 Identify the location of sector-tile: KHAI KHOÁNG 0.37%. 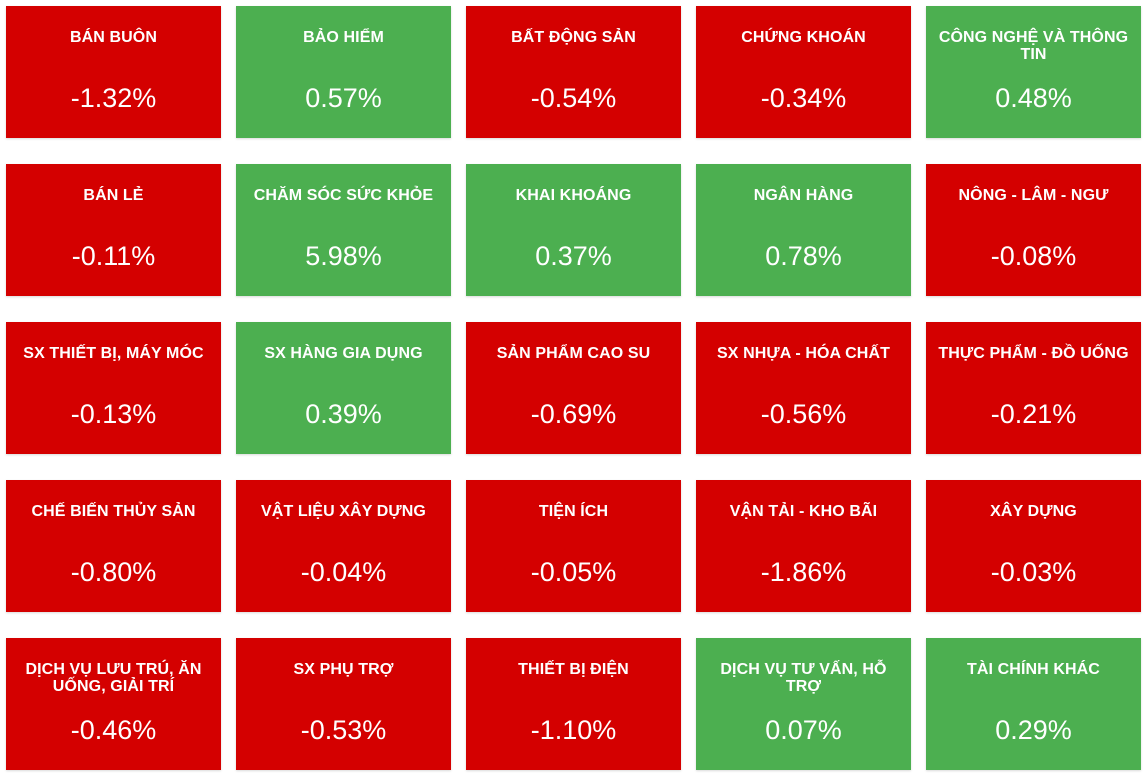
(573, 230).